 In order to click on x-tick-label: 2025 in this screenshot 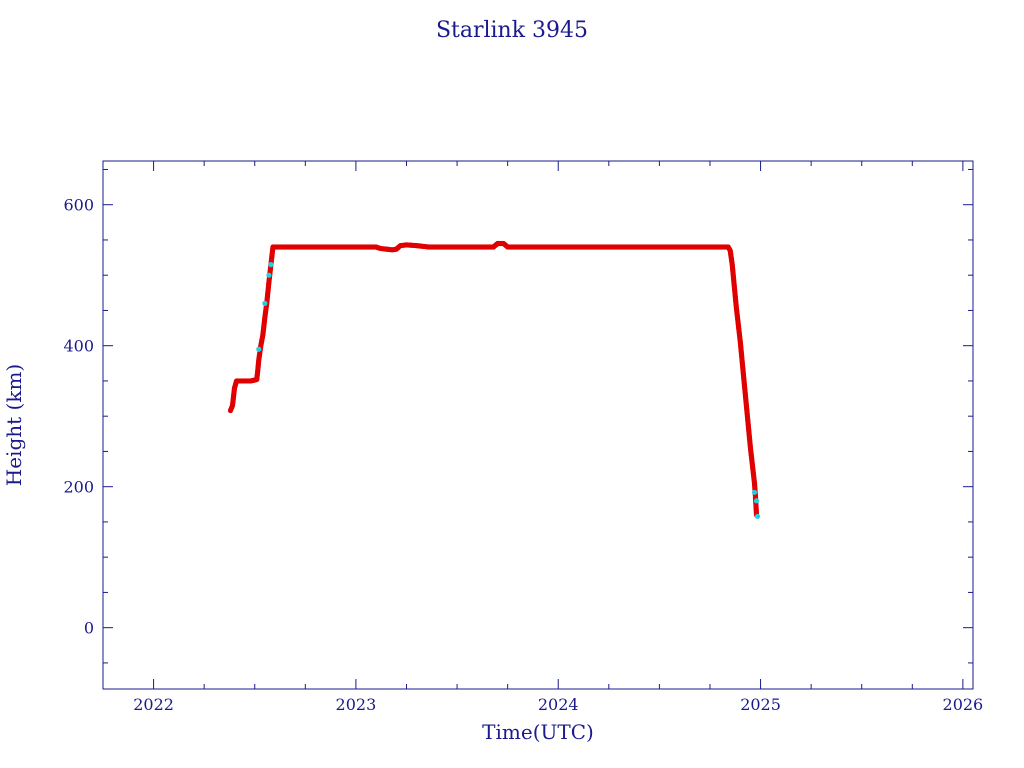, I will do `click(760, 704)`.